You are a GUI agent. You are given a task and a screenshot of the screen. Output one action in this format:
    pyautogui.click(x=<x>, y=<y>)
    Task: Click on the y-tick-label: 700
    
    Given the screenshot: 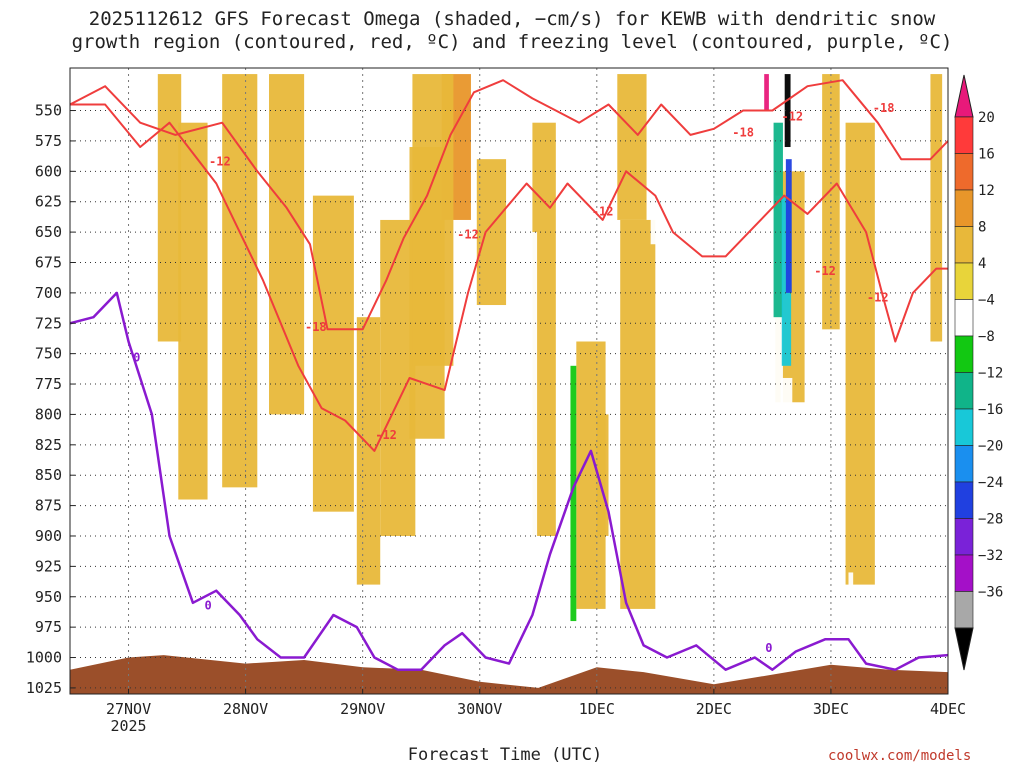 What is the action you would take?
    pyautogui.click(x=48, y=293)
    